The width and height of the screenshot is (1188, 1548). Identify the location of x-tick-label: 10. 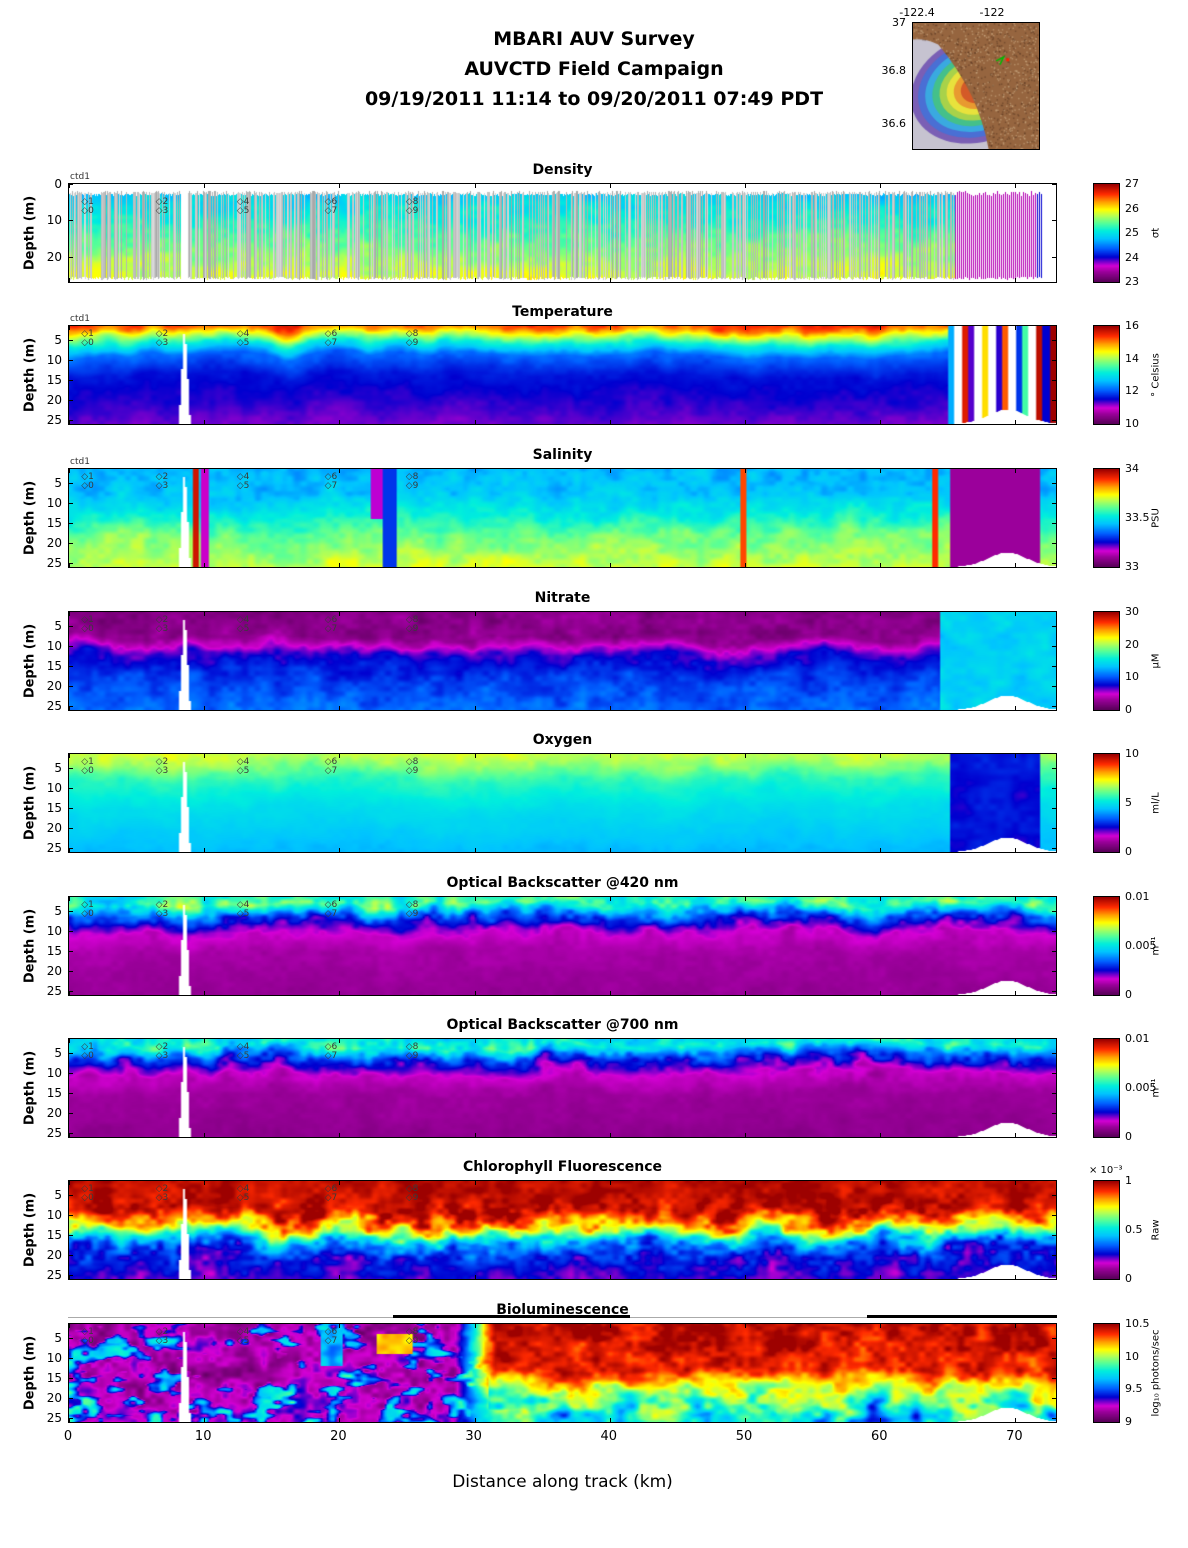
(203, 1436).